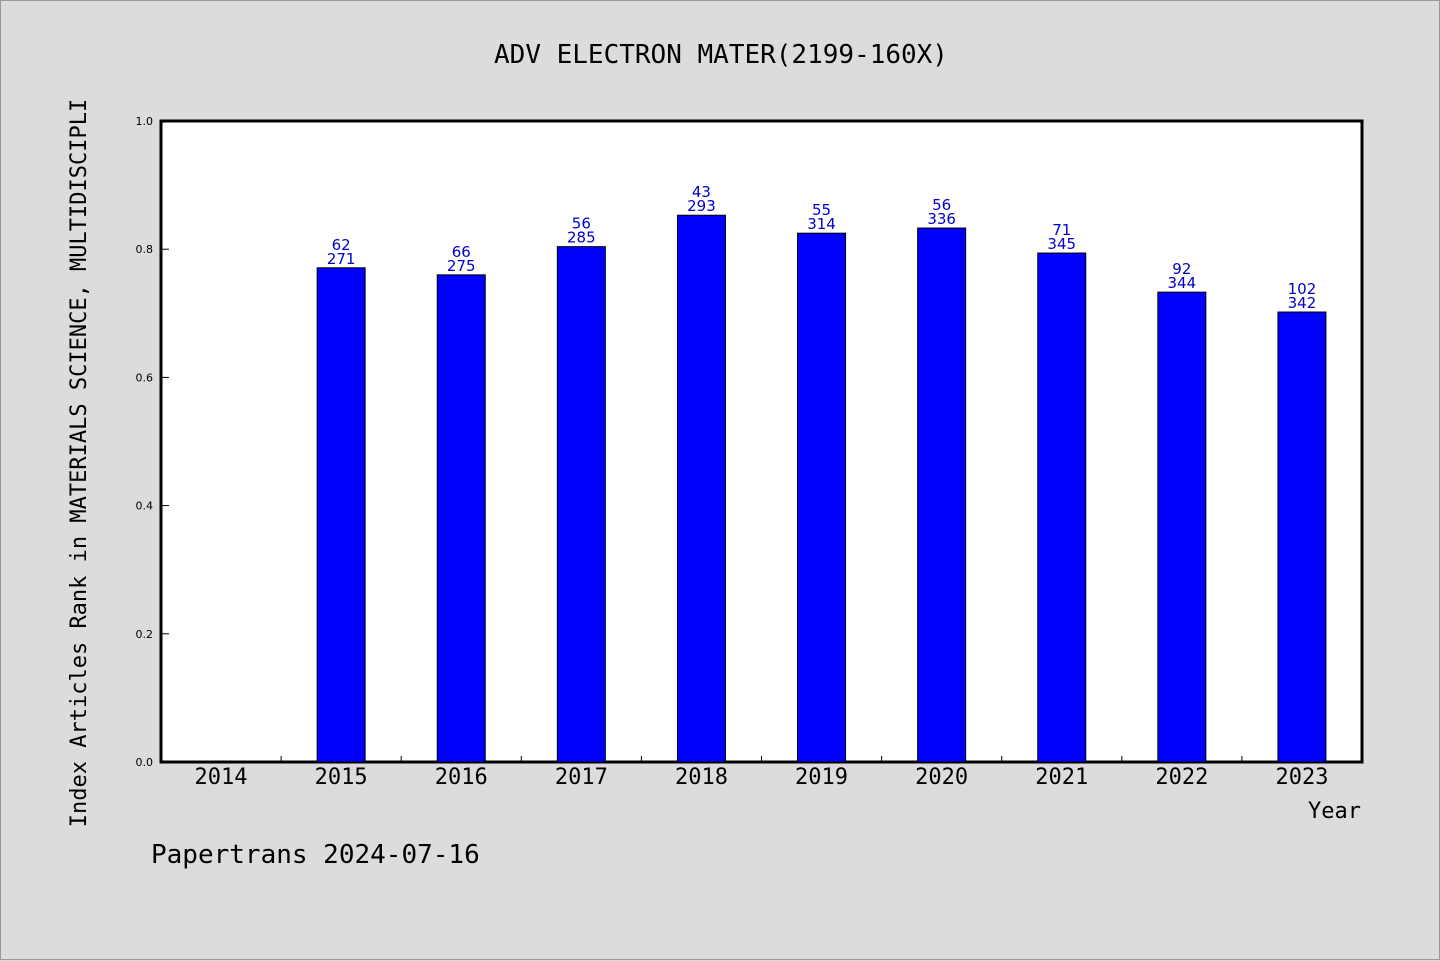  What do you see at coordinates (145, 762) in the screenshot?
I see `y-tick-label: 0.0` at bounding box center [145, 762].